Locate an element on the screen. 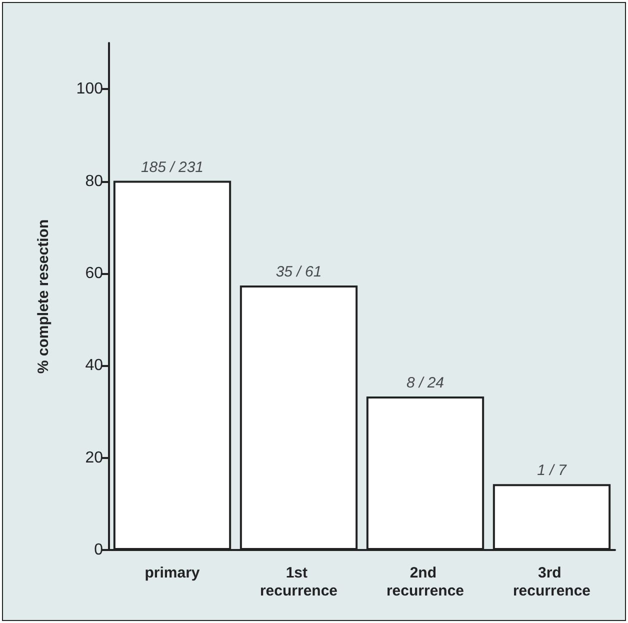 The width and height of the screenshot is (628, 623). x-tick-label: primary is located at coordinates (172, 573).